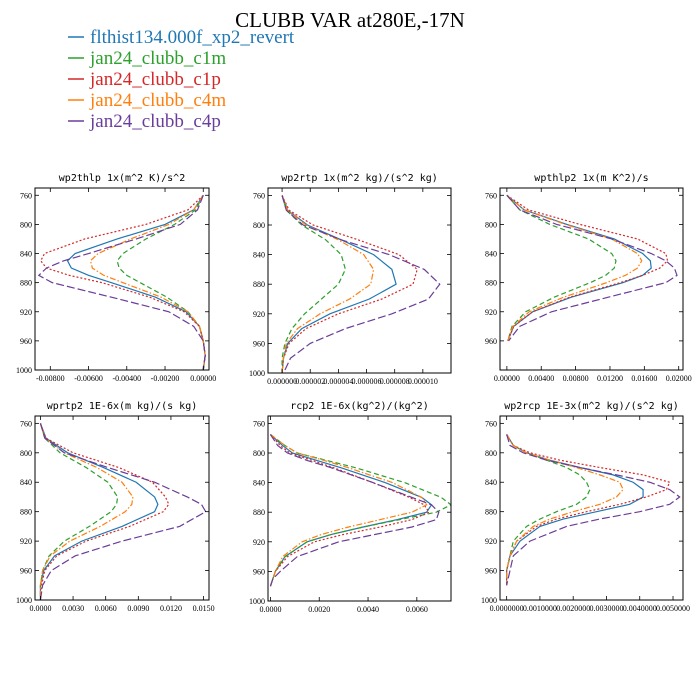 This screenshot has width=700, height=700. Describe the element at coordinates (157, 100) in the screenshot. I see `legend-label-3: jan24_clubb_c4m` at that location.